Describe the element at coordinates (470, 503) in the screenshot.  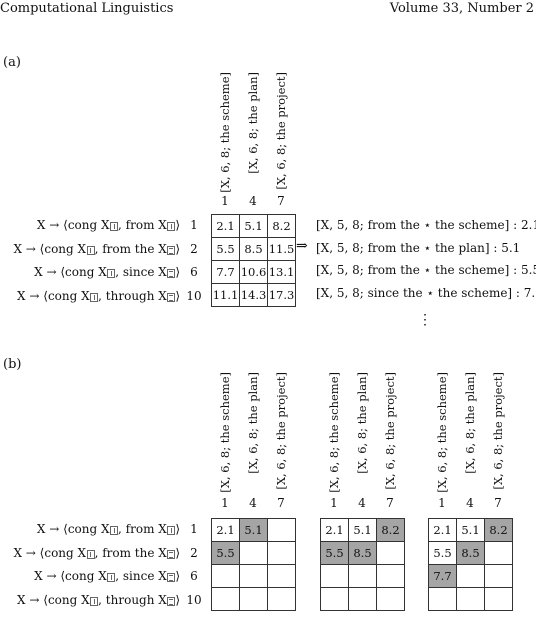
I see `panel-b-column-number: 4` at that location.